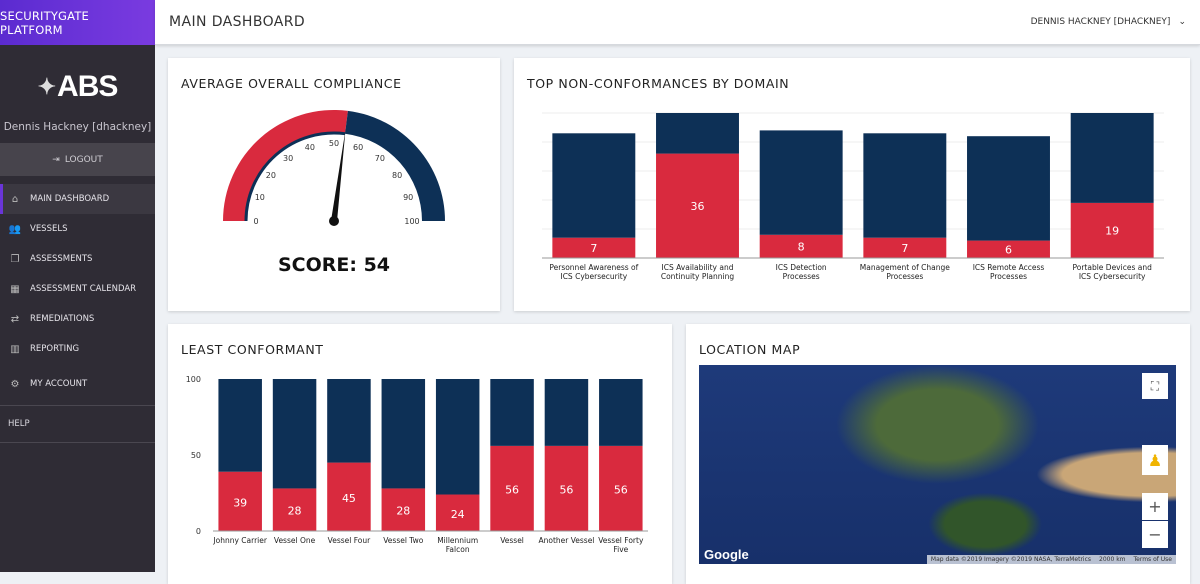  What do you see at coordinates (49, 229) in the screenshot?
I see `sidebar-item-label: VESSELS` at bounding box center [49, 229].